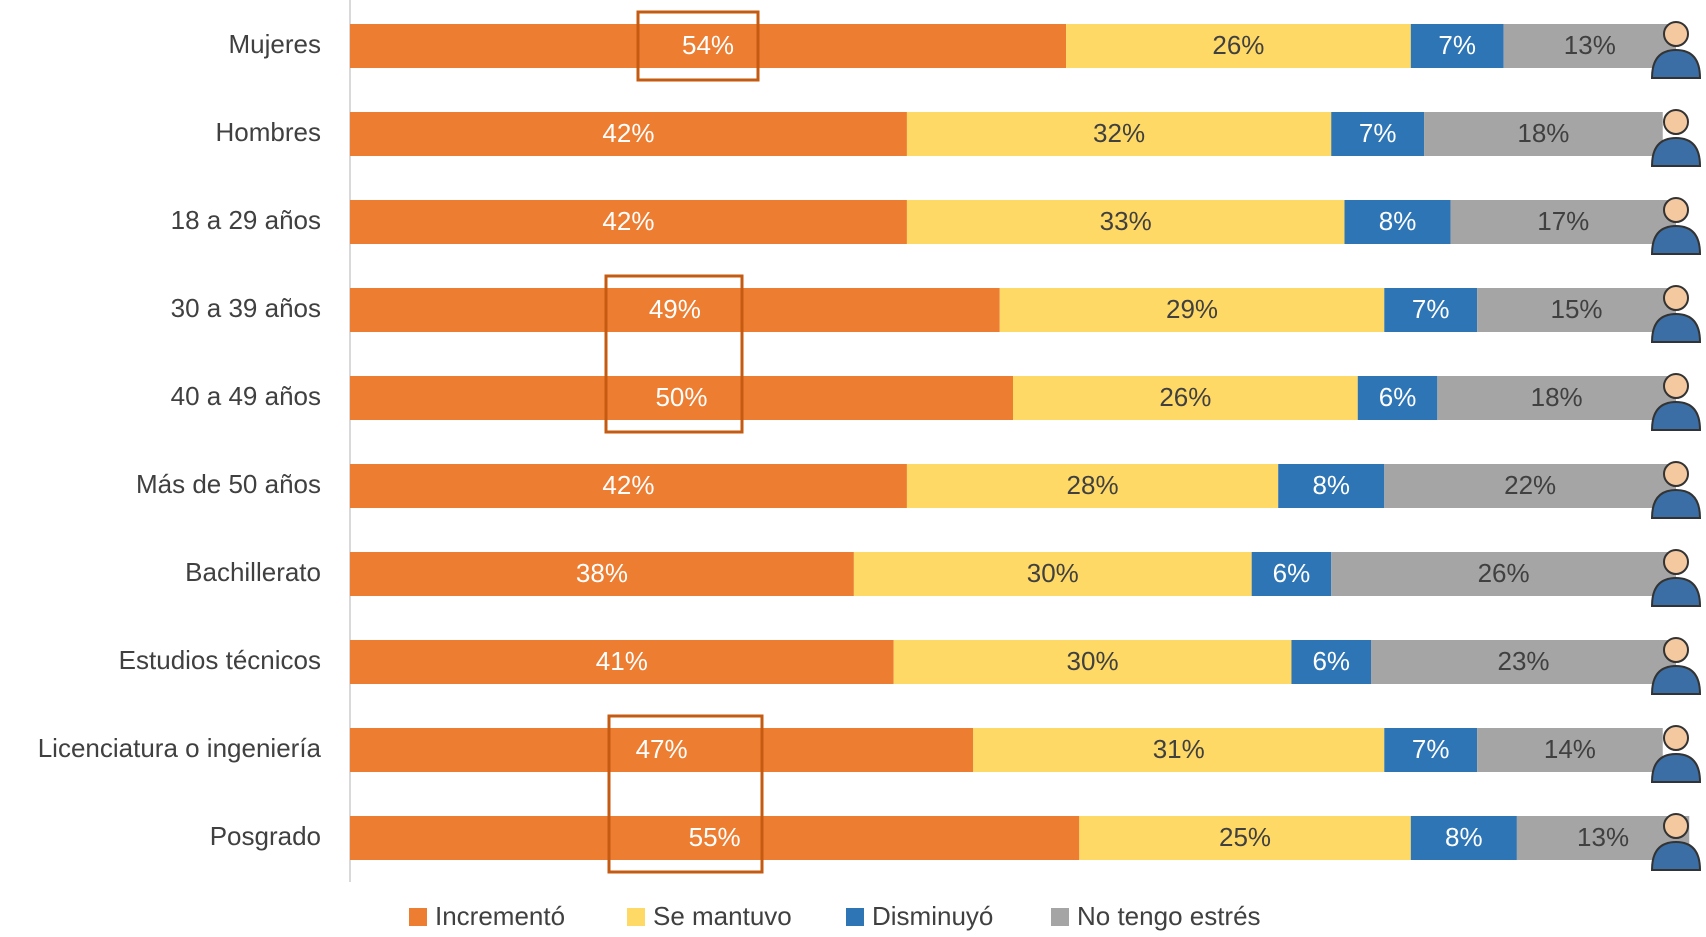  Describe the element at coordinates (246, 396) in the screenshot. I see `category-label: 40 a 49 años` at that location.